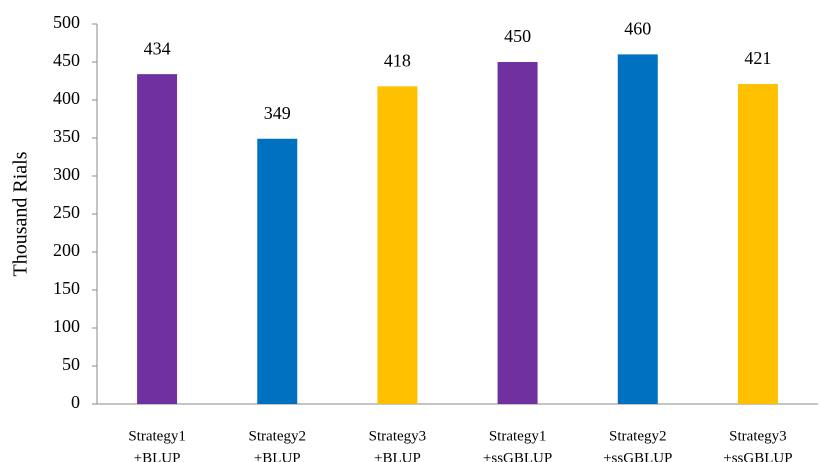 The width and height of the screenshot is (820, 462). What do you see at coordinates (757, 58) in the screenshot?
I see `data-label: 421` at bounding box center [757, 58].